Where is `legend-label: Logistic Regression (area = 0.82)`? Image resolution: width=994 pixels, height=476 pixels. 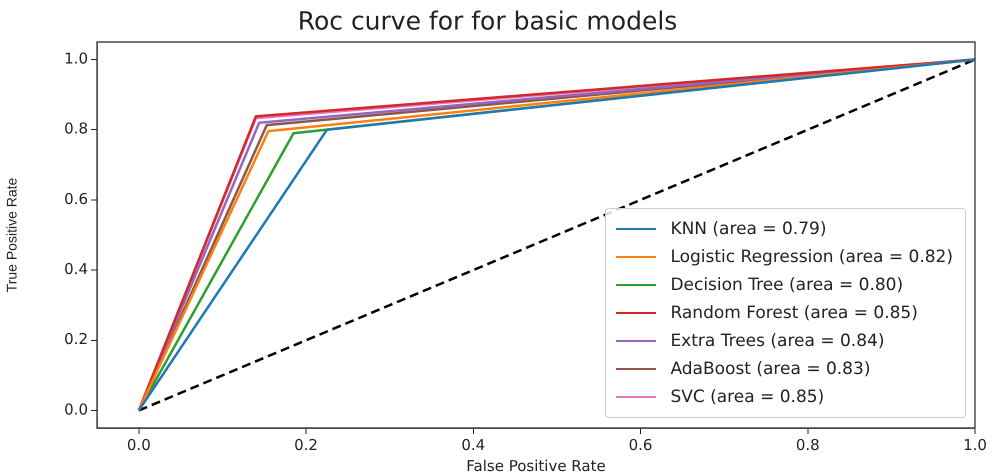 legend-label: Logistic Regression (area = 0.82) is located at coordinates (811, 257).